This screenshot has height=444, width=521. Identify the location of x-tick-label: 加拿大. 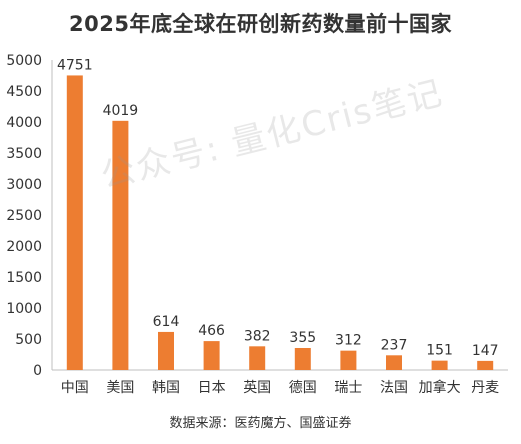
(440, 387).